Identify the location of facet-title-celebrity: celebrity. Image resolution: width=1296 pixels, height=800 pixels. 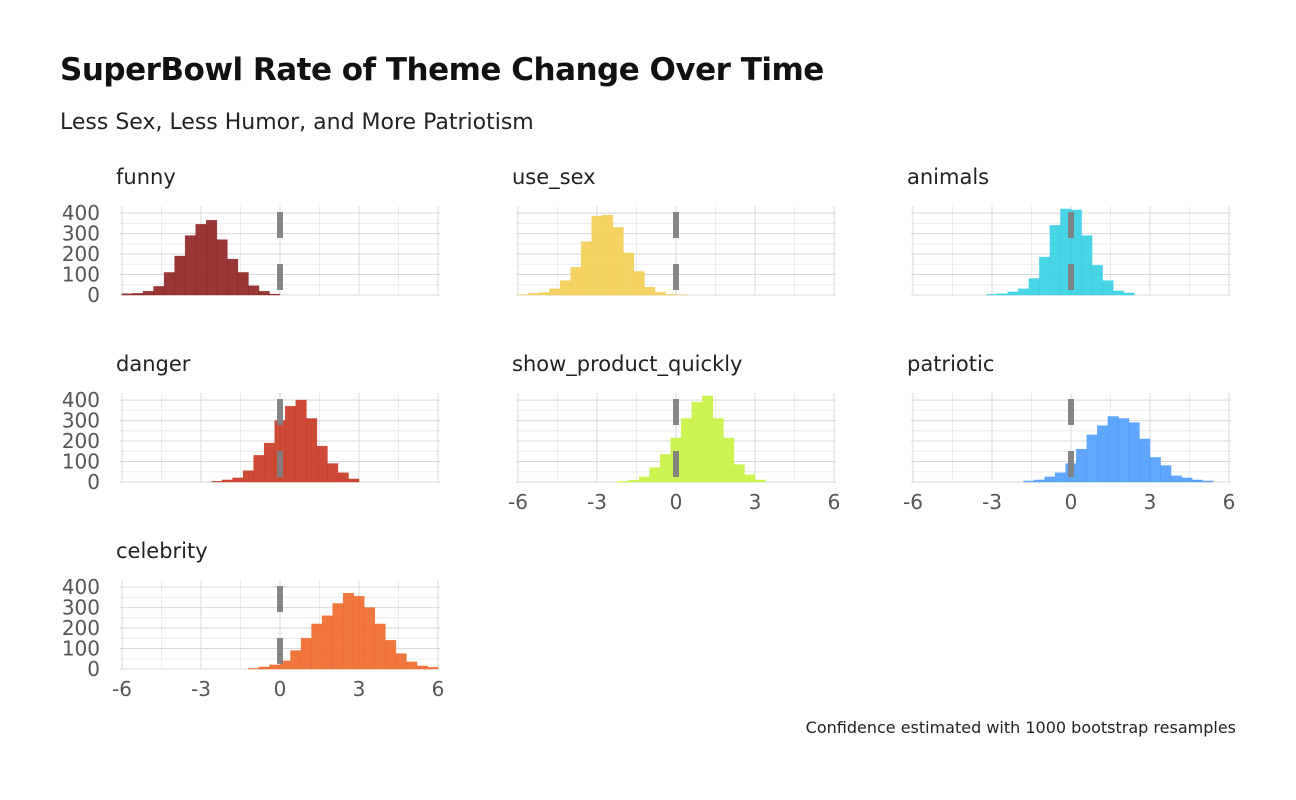
(162, 551).